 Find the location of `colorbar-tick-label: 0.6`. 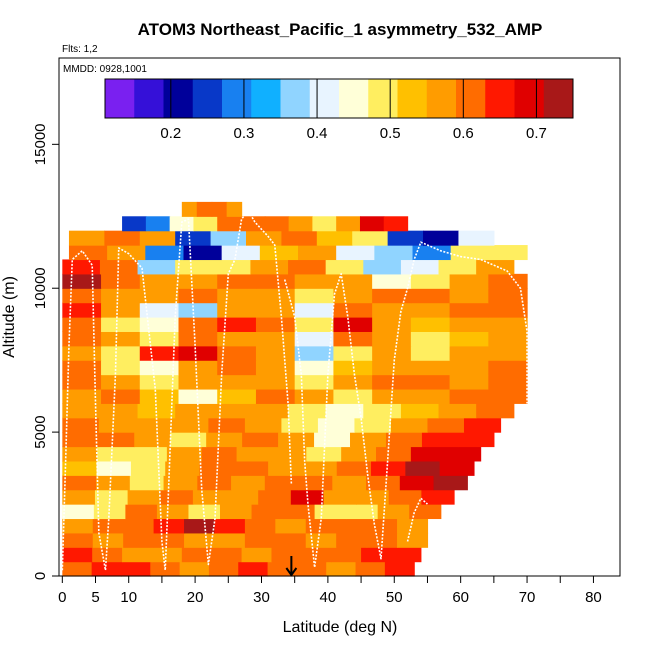

colorbar-tick-label: 0.6 is located at coordinates (463, 133).